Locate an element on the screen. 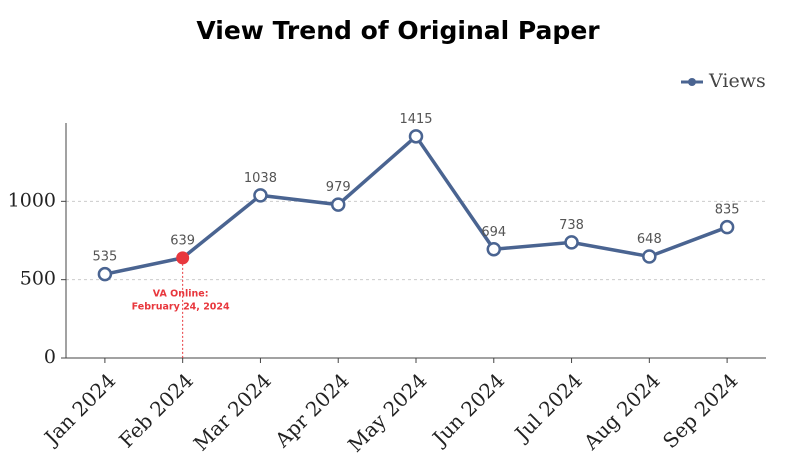 This screenshot has width=796, height=475. x-tick-label: May 2024 is located at coordinates (387, 412).